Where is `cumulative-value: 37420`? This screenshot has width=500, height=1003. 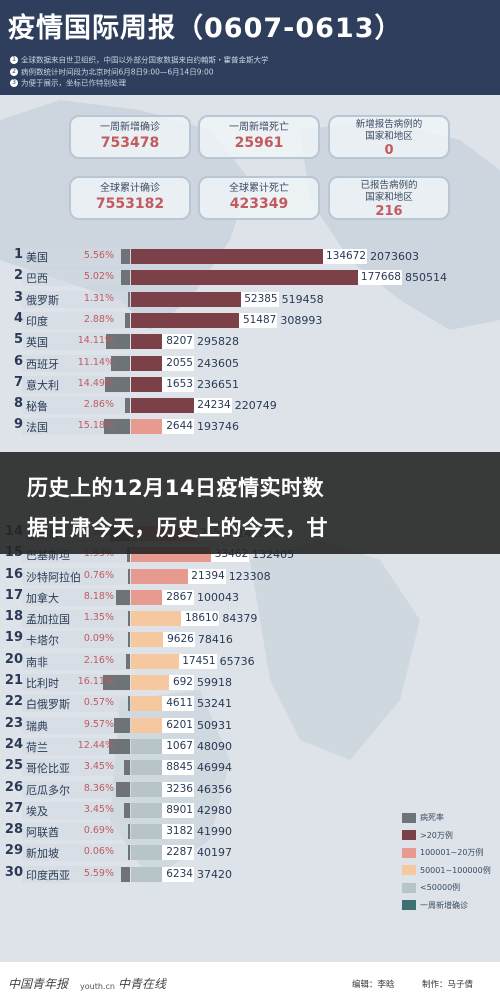 cumulative-value: 37420 is located at coordinates (214, 874).